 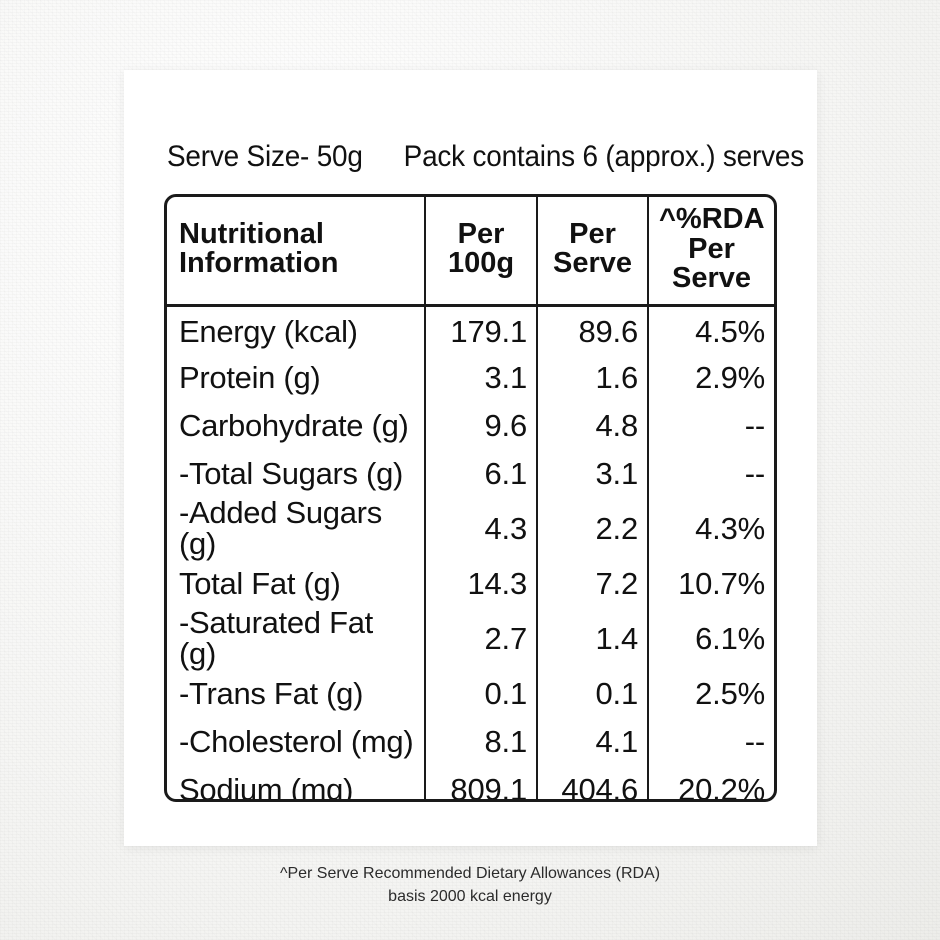 I want to click on footnote-line-2: basis 2000 kcal energy, so click(x=470, y=897).